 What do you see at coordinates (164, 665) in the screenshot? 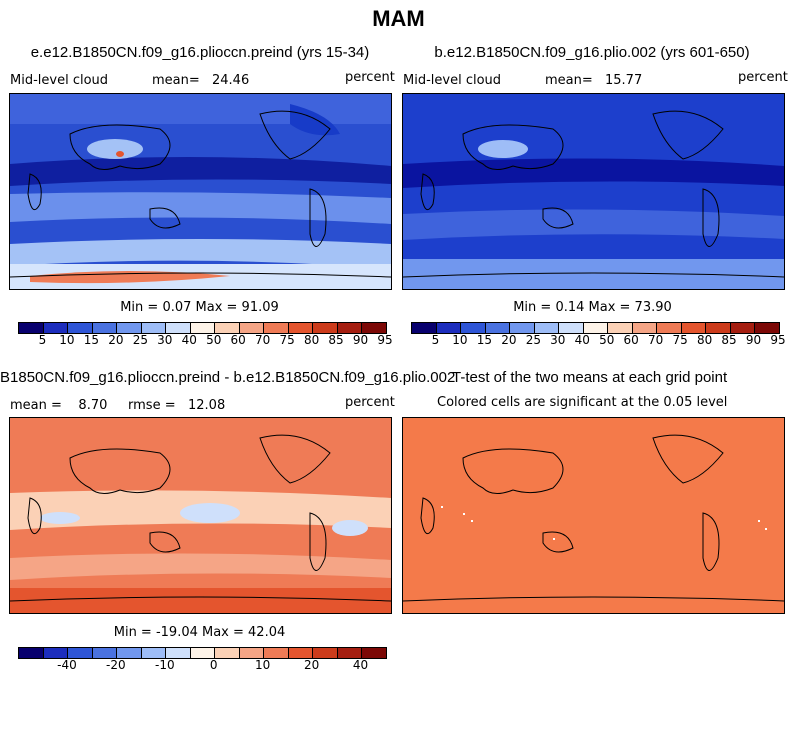
I see `colorbar-tick-label: -10` at bounding box center [164, 665].